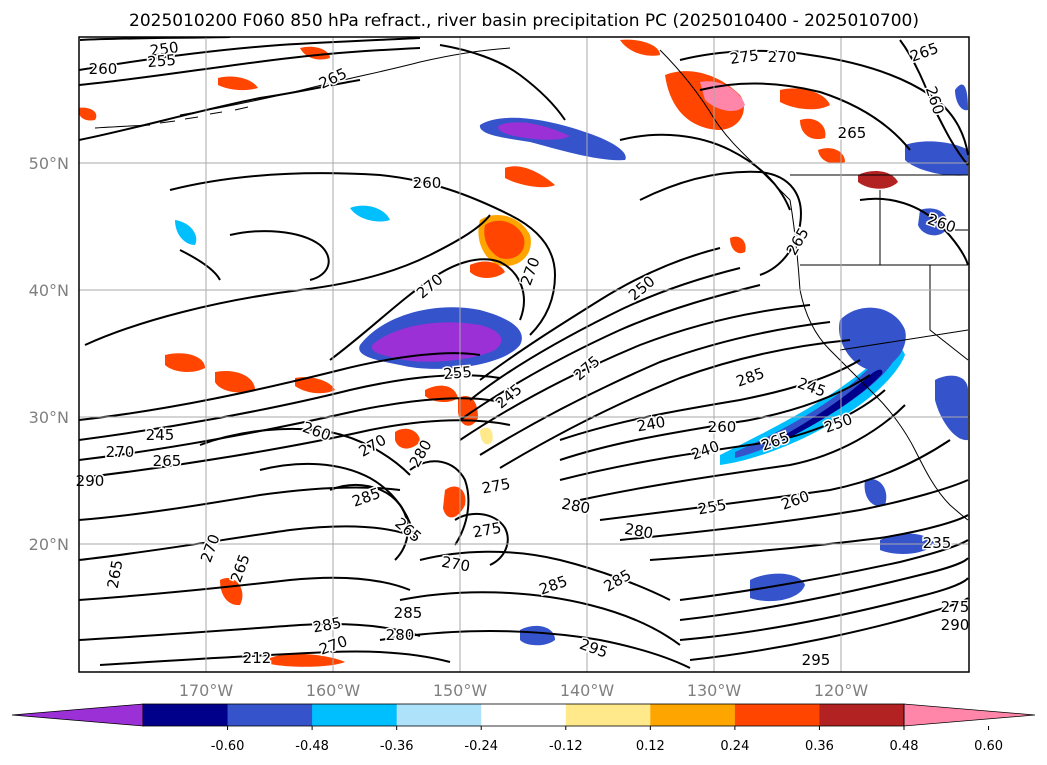  Describe the element at coordinates (937, 543) in the screenshot. I see `contour-label: 235` at that location.